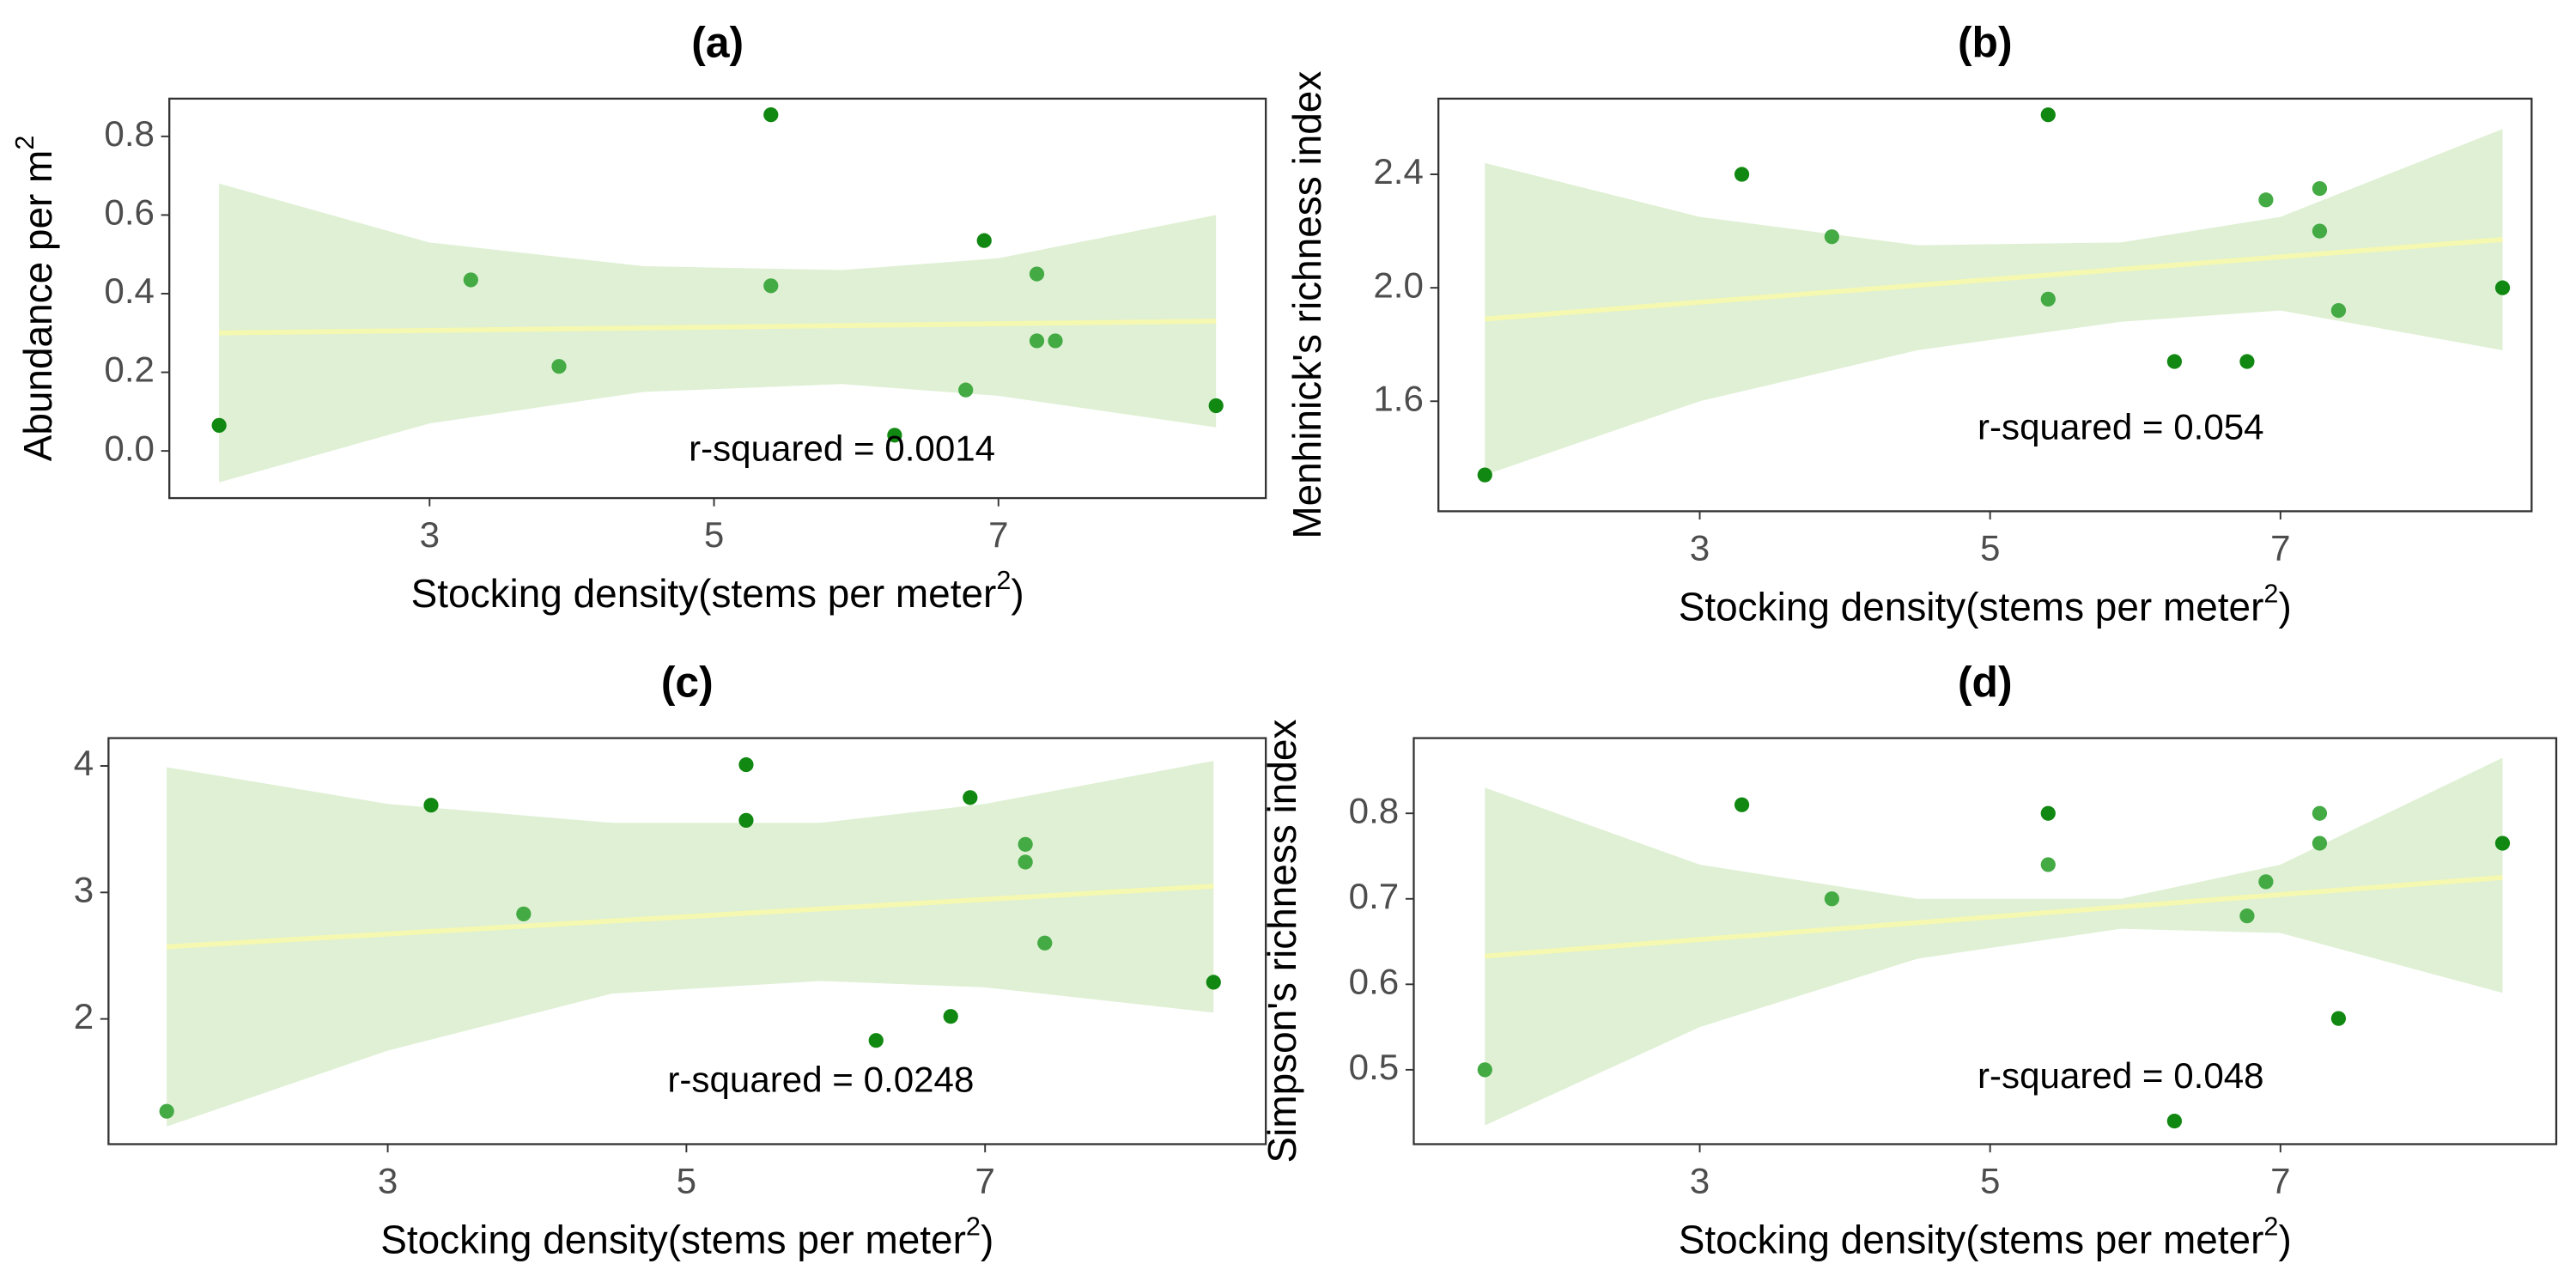  I want to click on x-axis-label-part: Stocking density(stems per meter, so click(673, 1239).